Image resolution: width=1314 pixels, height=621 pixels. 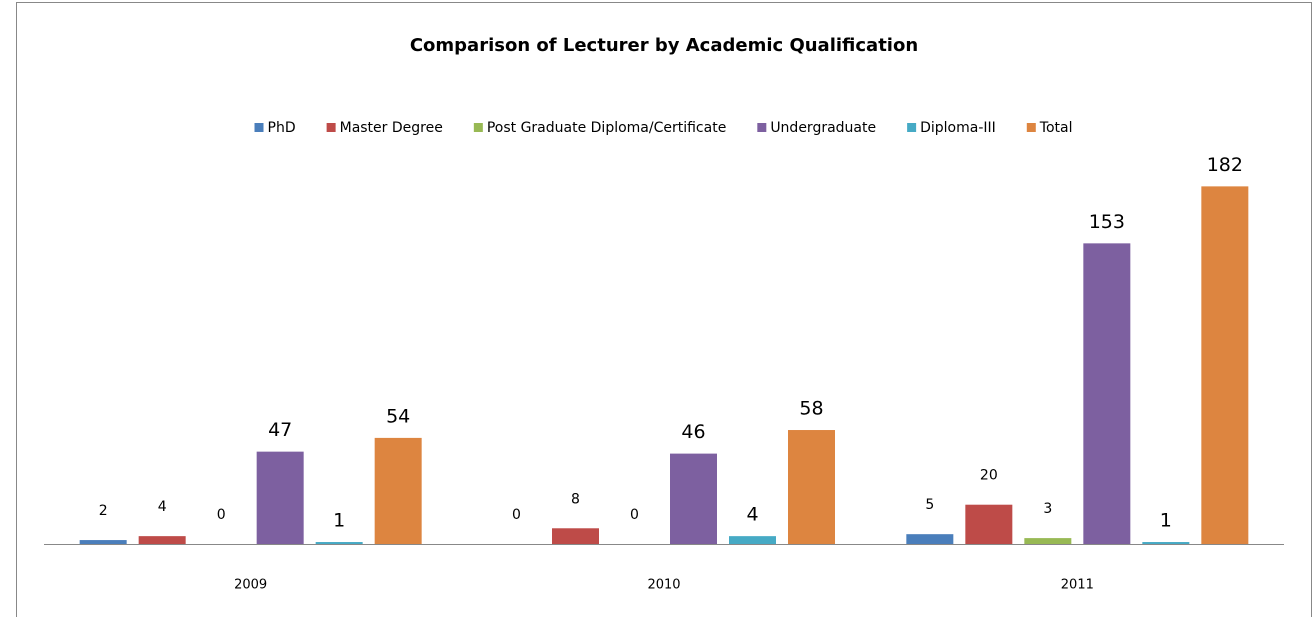 I want to click on data-label: 5, so click(x=929, y=505).